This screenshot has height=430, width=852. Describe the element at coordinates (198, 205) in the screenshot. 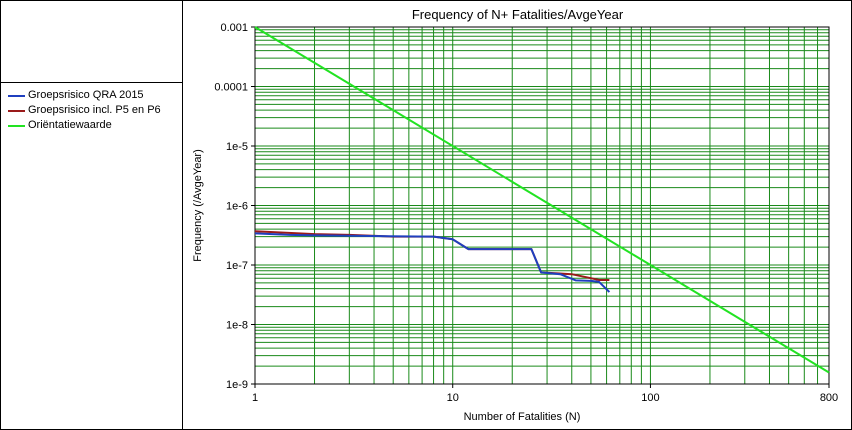

I see `y-axis-label: Frequency (/AvgeYear)` at that location.